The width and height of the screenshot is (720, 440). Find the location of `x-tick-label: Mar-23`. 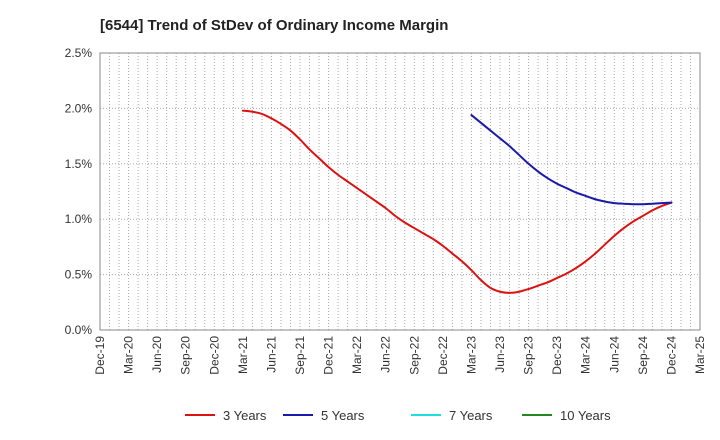

x-tick-label: Mar-23 is located at coordinates (471, 355).